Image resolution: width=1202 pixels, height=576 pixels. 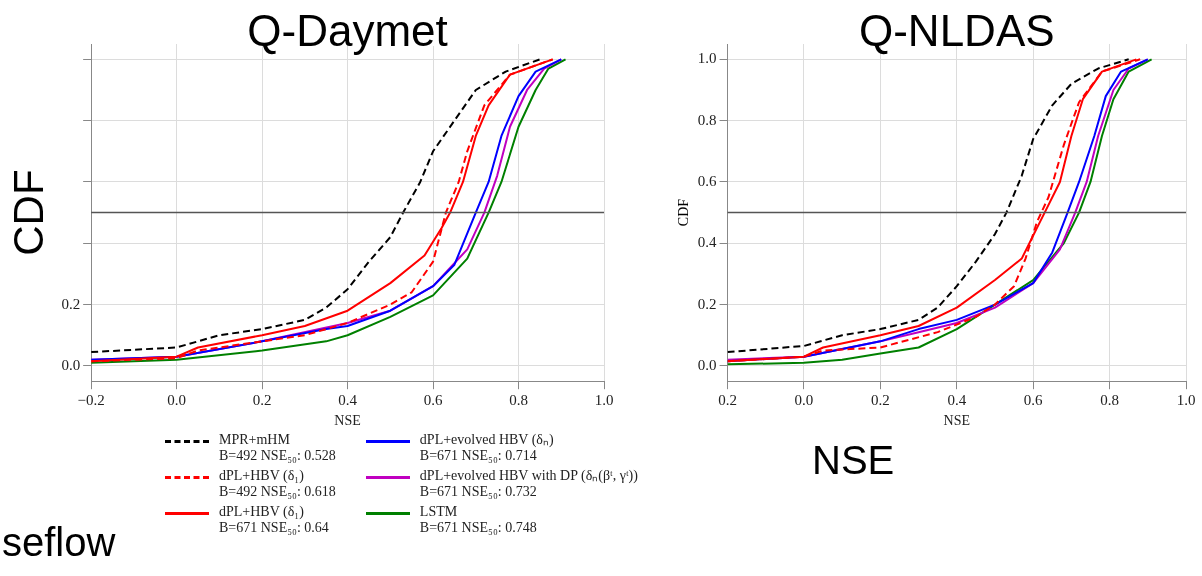 What do you see at coordinates (707, 58) in the screenshot?
I see `y-tick-label: 1.0` at bounding box center [707, 58].